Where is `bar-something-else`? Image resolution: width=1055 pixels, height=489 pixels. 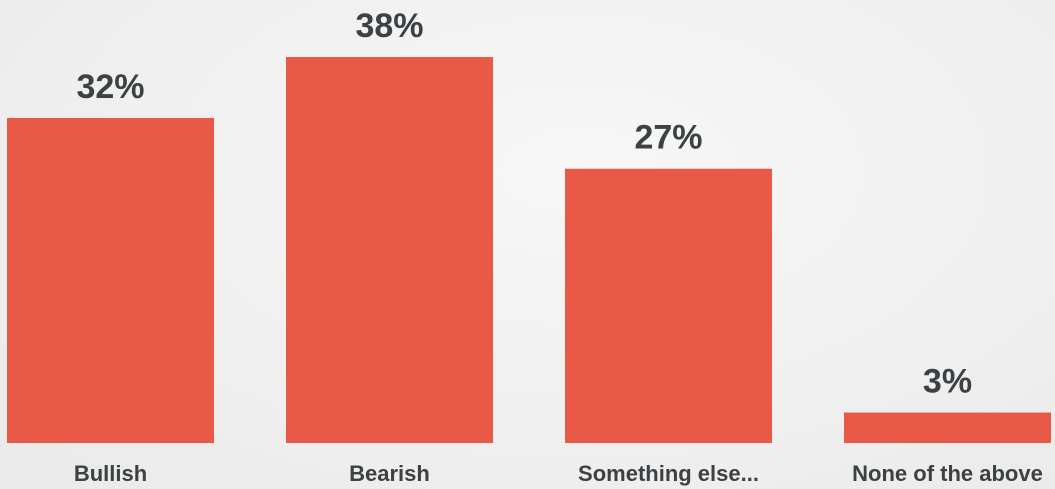
bar-something-else is located at coordinates (668, 305).